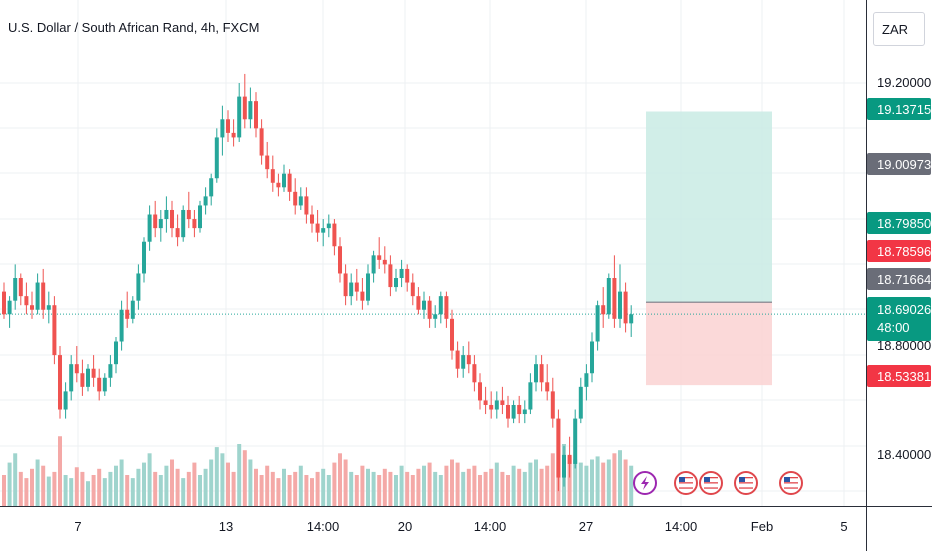 Image resolution: width=932 pixels, height=551 pixels. What do you see at coordinates (899, 528) in the screenshot?
I see `axis-corner` at bounding box center [899, 528].